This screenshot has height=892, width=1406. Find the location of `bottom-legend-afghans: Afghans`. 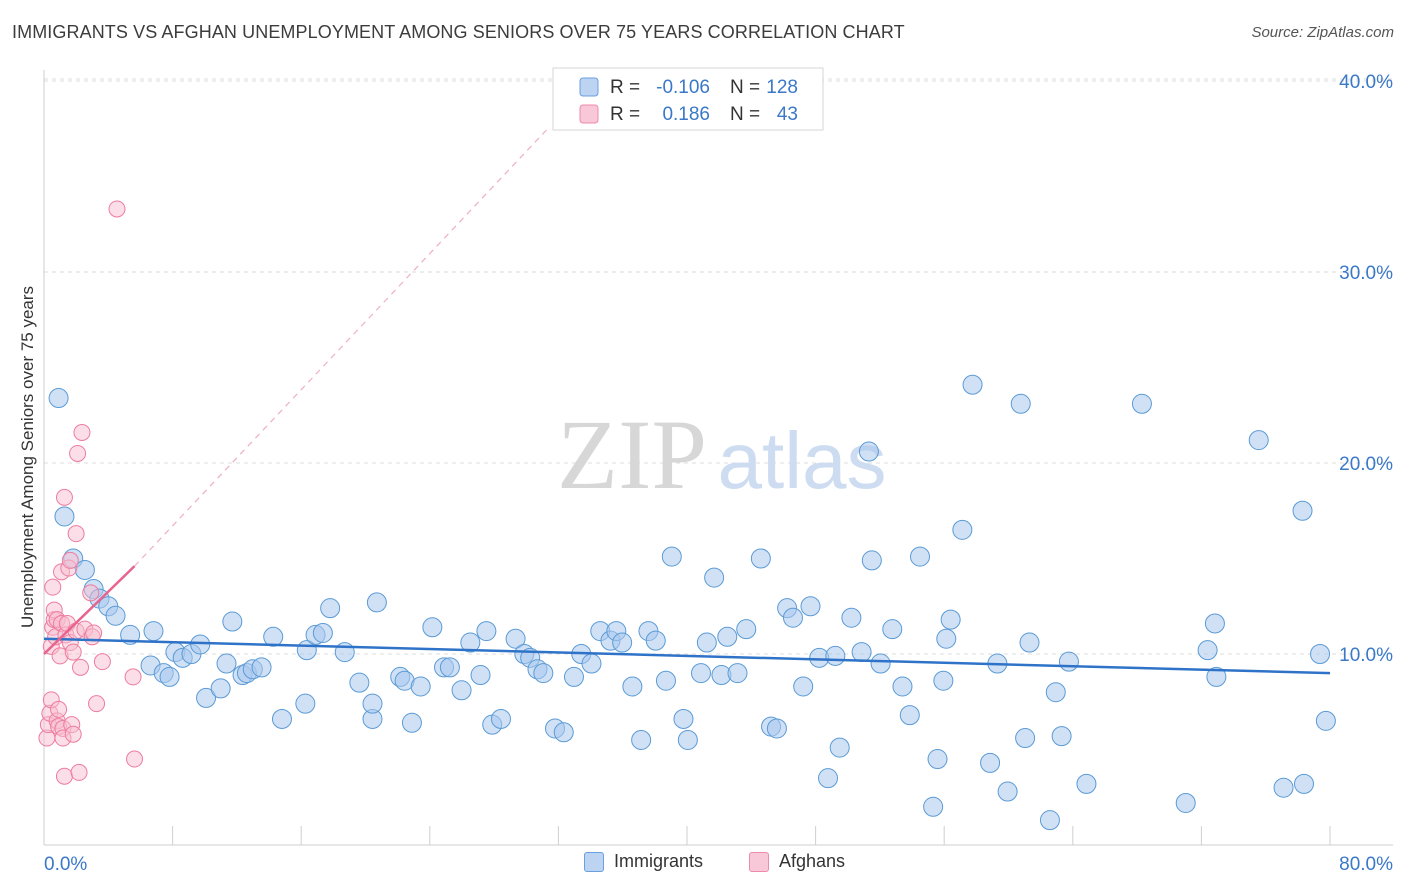

bottom-legend-afghans: Afghans is located at coordinates (797, 861).